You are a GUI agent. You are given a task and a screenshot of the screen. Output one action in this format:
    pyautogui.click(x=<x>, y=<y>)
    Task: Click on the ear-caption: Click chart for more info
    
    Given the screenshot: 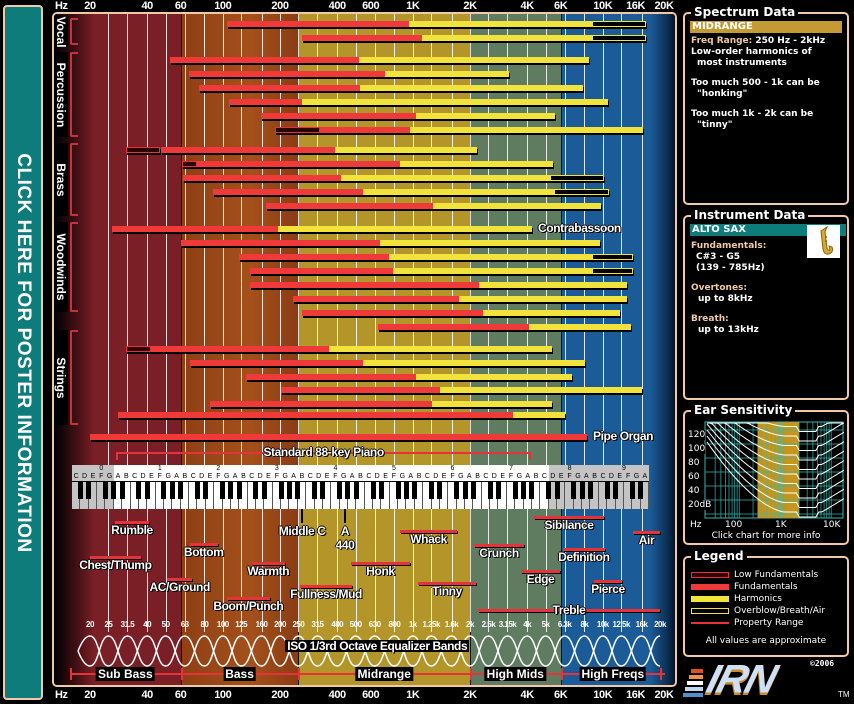 What is the action you would take?
    pyautogui.click(x=766, y=536)
    